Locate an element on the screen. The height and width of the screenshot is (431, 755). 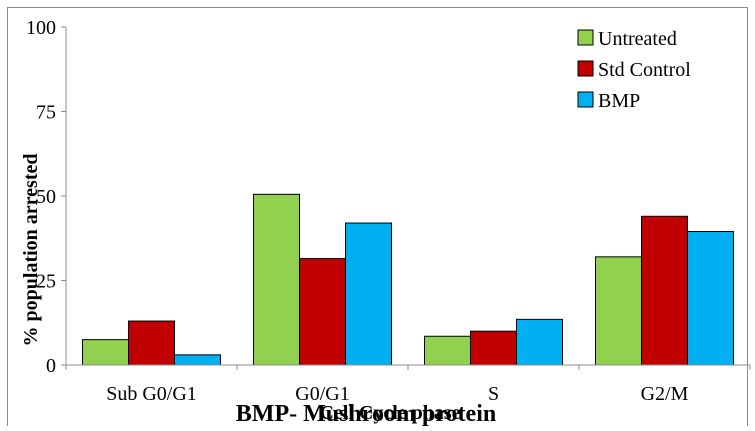
legend-swatch-std-control is located at coordinates (585, 68).